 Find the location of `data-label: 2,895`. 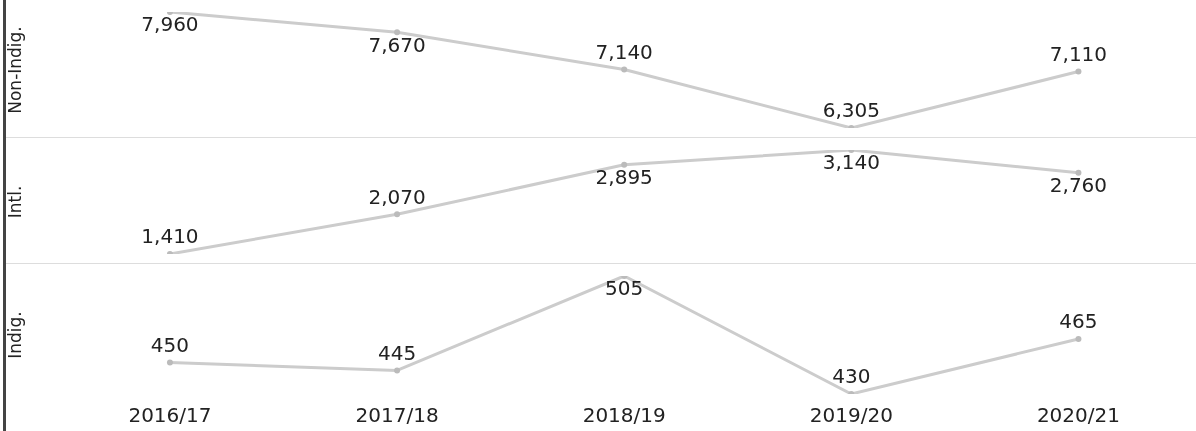

data-label: 2,895 is located at coordinates (624, 176).